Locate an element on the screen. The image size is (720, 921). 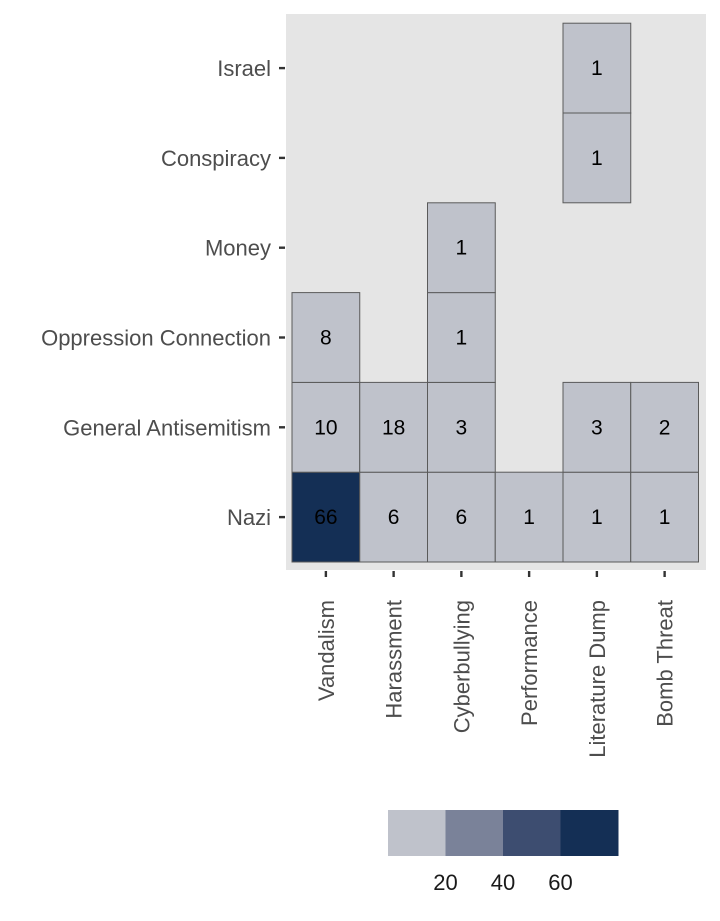
x-tick-label-bomb-threat: Bomb Threat is located at coordinates (665, 663).